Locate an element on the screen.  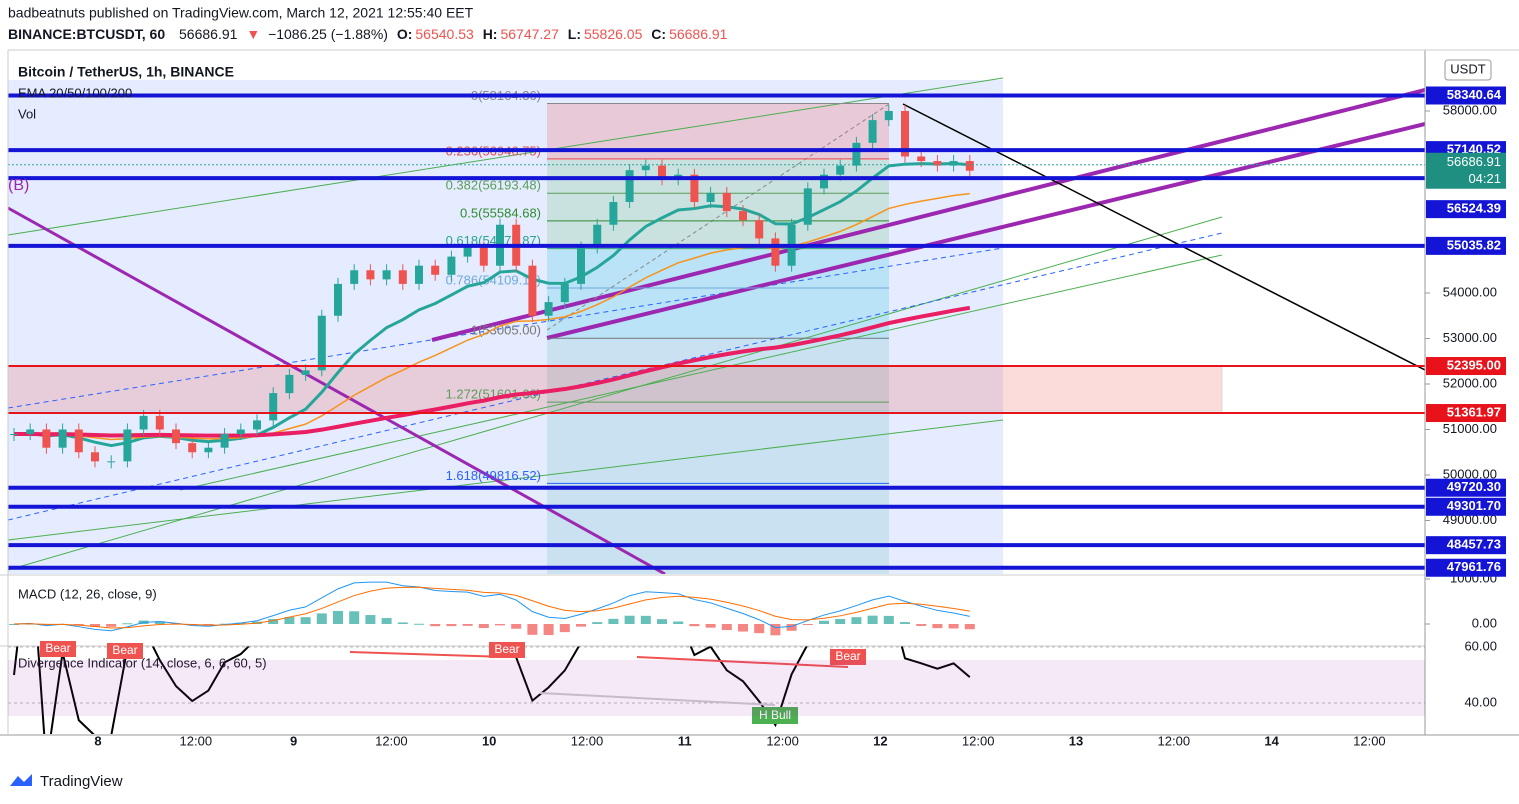
signal: Bear is located at coordinates (847, 656).